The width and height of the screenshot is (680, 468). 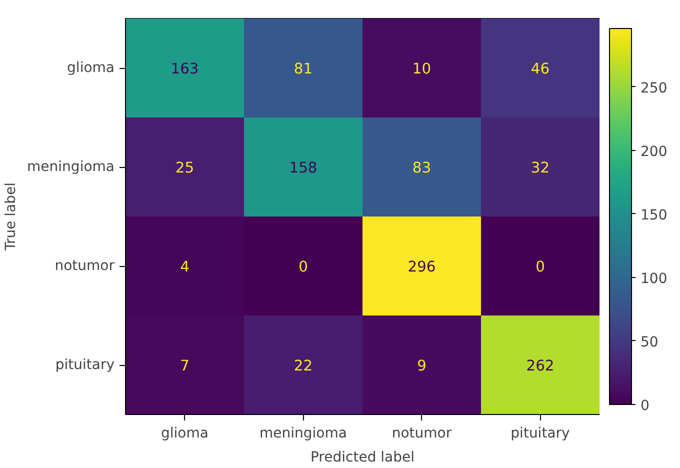 What do you see at coordinates (654, 88) in the screenshot?
I see `color-bar-label: 250` at bounding box center [654, 88].